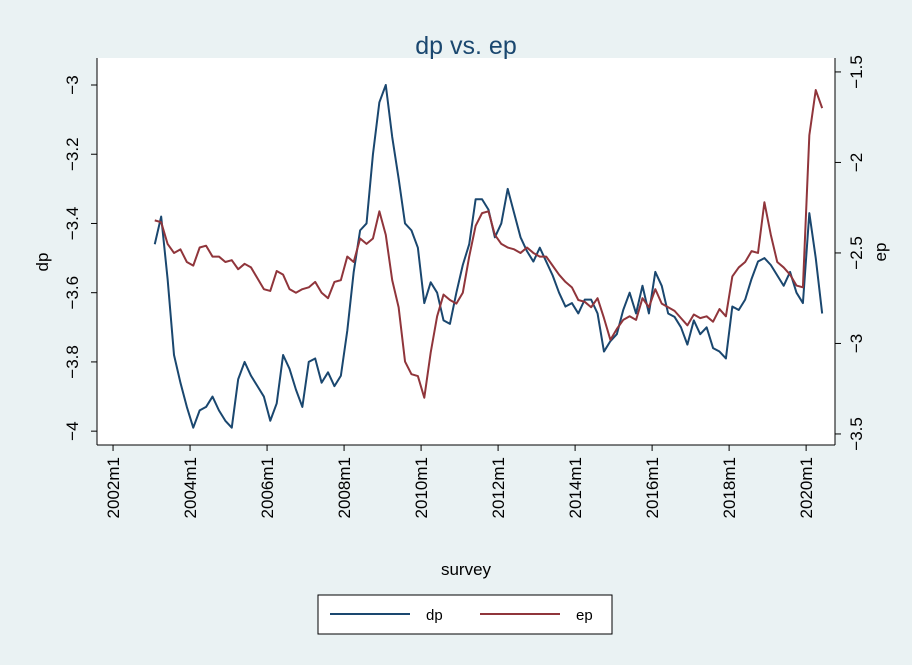 The width and height of the screenshot is (912, 665). What do you see at coordinates (856, 72) in the screenshot?
I see `y2-tick-label: −1.5` at bounding box center [856, 72].